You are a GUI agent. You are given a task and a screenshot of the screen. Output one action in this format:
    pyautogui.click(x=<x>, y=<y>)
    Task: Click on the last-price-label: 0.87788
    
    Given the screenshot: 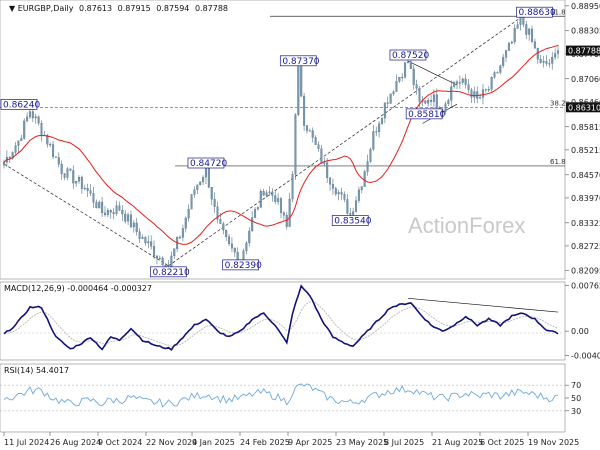 What is the action you would take?
    pyautogui.click(x=584, y=51)
    